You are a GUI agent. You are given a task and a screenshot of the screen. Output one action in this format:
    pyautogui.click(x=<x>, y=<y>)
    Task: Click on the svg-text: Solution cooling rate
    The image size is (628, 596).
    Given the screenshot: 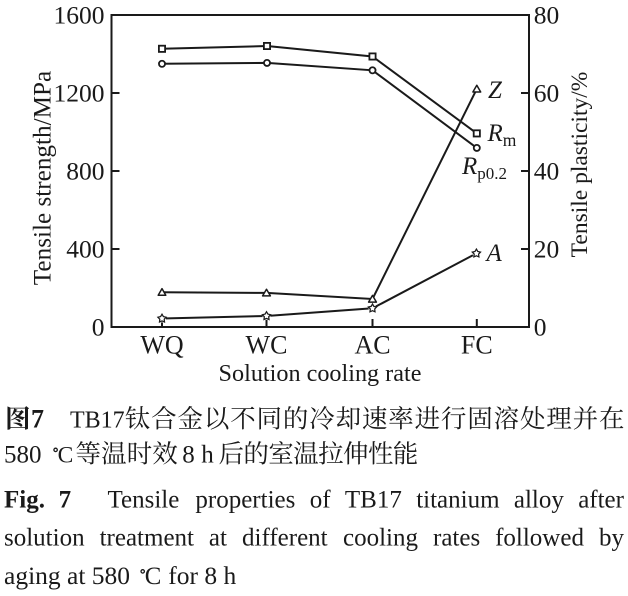 What is the action you would take?
    pyautogui.click(x=320, y=373)
    